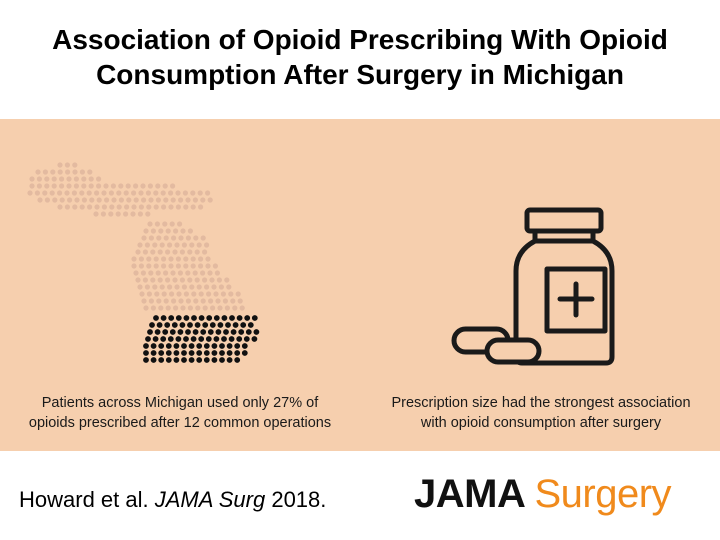 This screenshot has height=540, width=720. I want to click on logo-jama: JAMA, so click(469, 494).